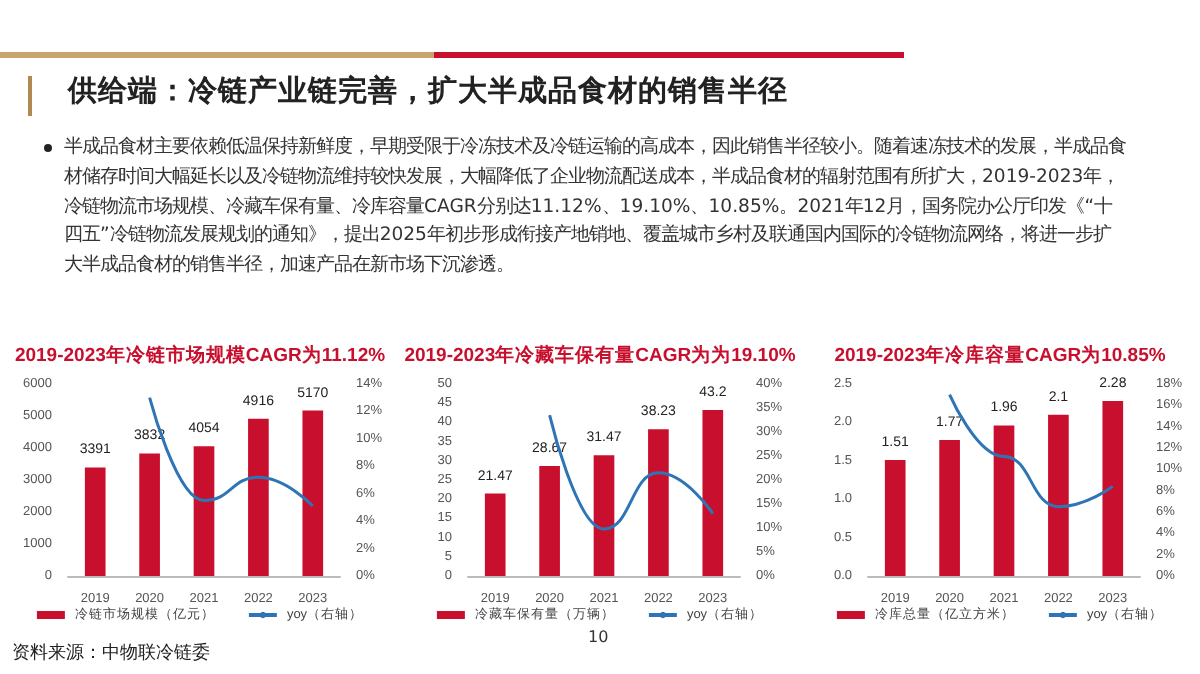 This screenshot has height=674, width=1200. Describe the element at coordinates (200, 355) in the screenshot. I see `chart-title: 2019-2023年冷链市场规模CAGR为11.12%` at that location.